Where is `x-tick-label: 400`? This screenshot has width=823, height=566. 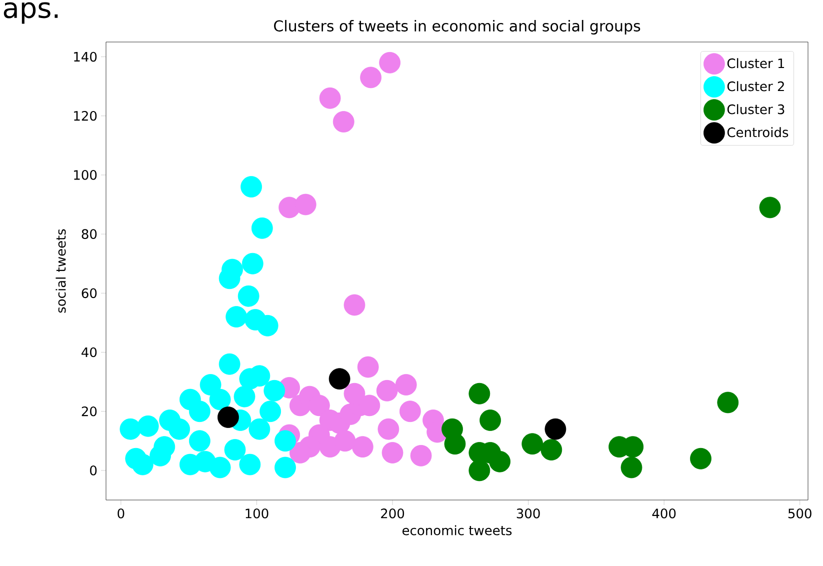
x-tick-label: 400 is located at coordinates (664, 513).